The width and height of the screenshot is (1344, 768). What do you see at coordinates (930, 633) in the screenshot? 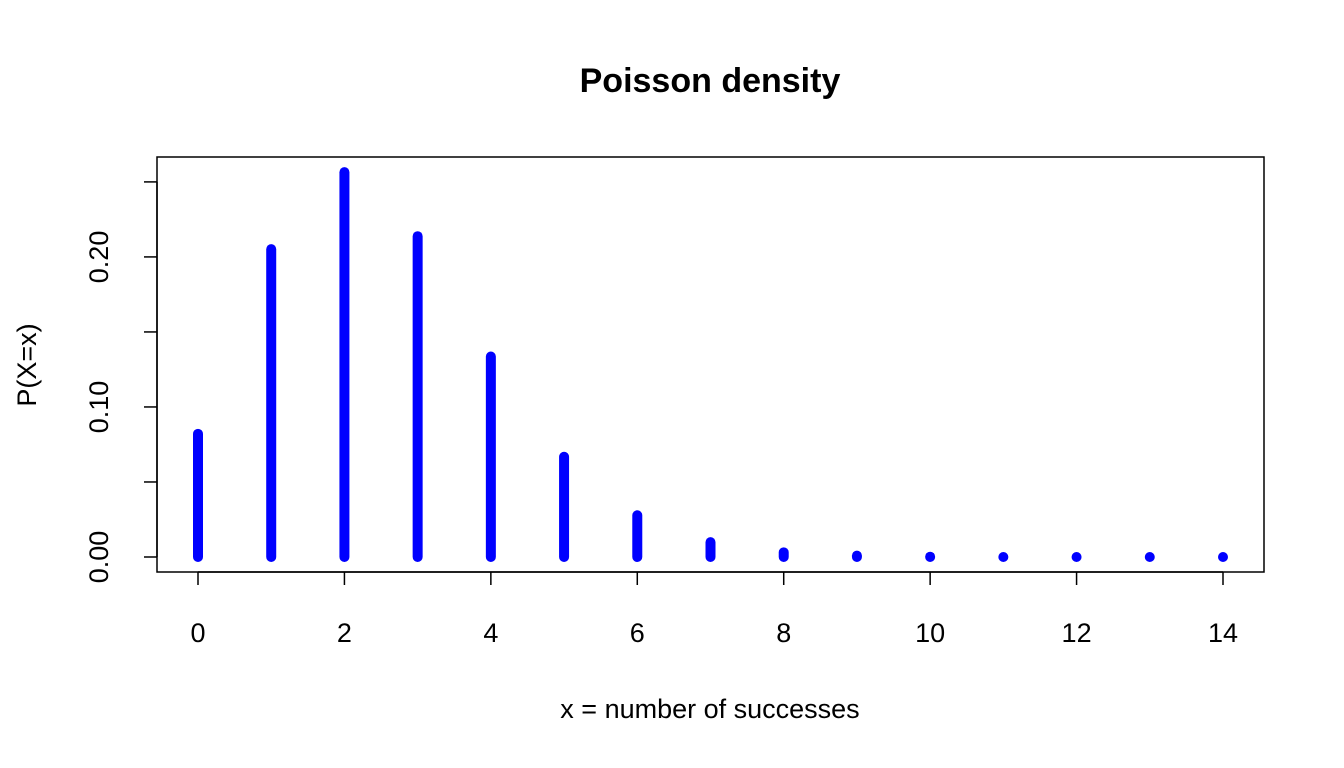
I see `x-tick-label-10: 10` at bounding box center [930, 633].